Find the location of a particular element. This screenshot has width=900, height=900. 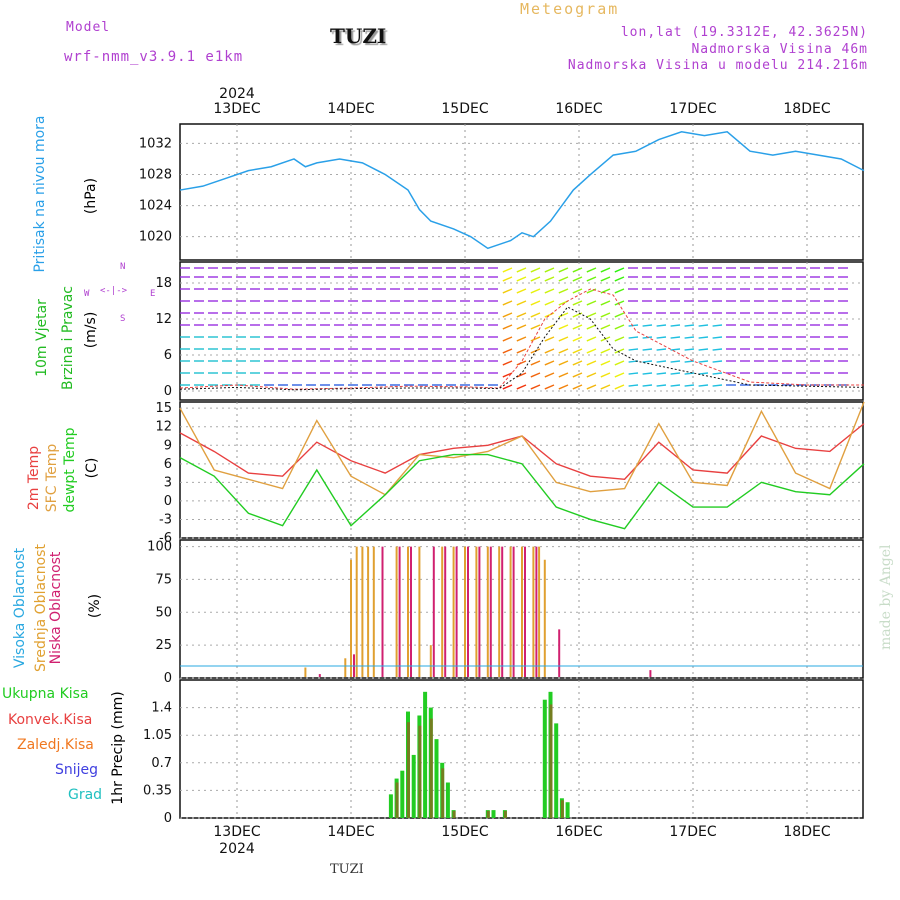

top-day-label: 15DEC is located at coordinates (464, 109).